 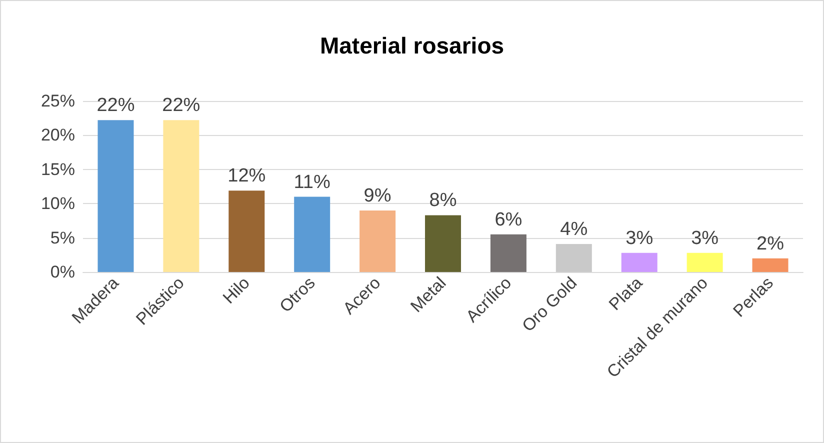 What do you see at coordinates (57, 135) in the screenshot?
I see `y-tick-label: 20%` at bounding box center [57, 135].